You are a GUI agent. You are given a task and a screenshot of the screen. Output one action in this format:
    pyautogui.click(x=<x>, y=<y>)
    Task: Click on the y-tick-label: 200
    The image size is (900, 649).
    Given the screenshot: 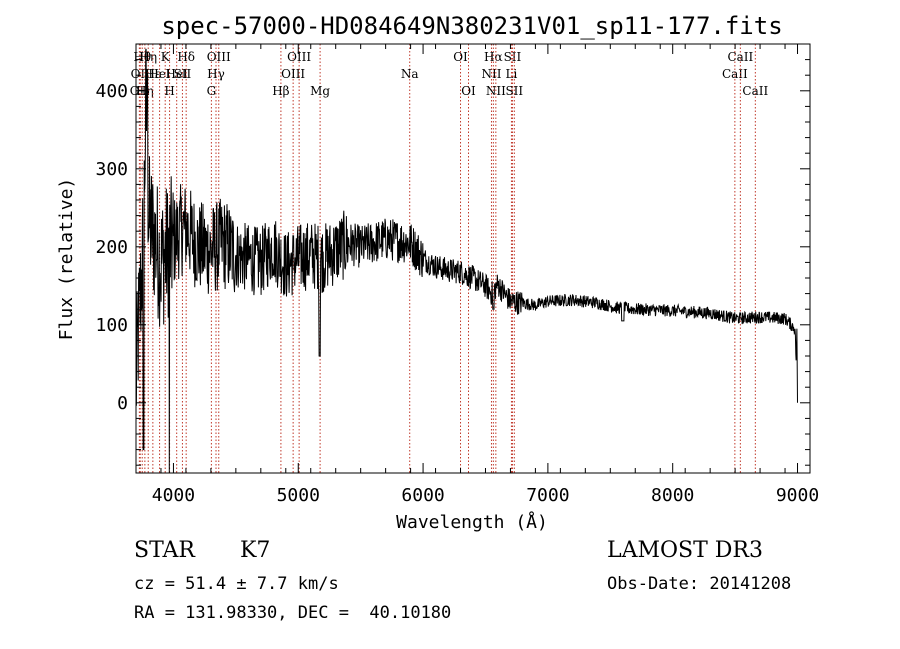 What is the action you would take?
    pyautogui.click(x=111, y=247)
    